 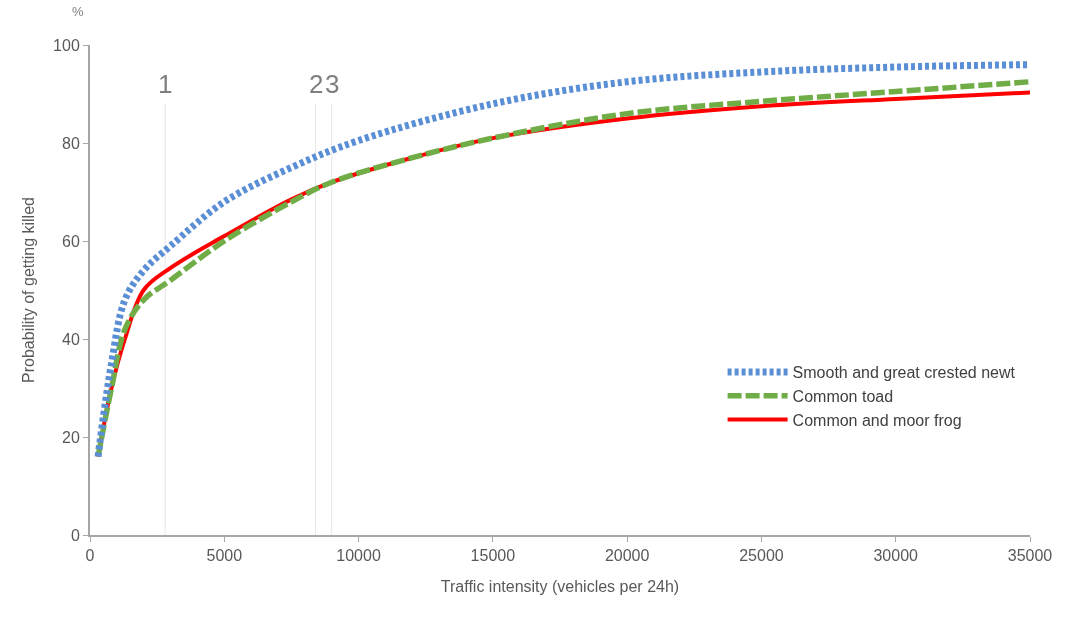 What do you see at coordinates (1030, 556) in the screenshot?
I see `x-tick-label: 35000` at bounding box center [1030, 556].